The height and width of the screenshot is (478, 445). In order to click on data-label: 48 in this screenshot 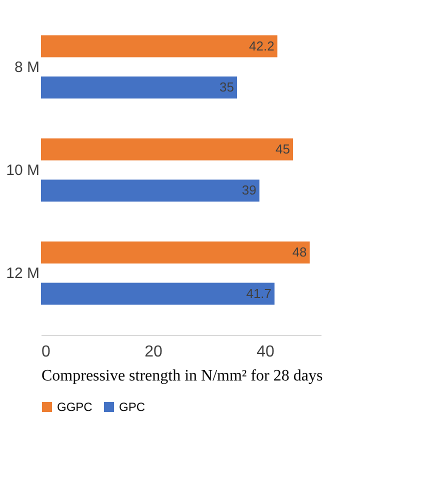, I will do `click(299, 252)`.